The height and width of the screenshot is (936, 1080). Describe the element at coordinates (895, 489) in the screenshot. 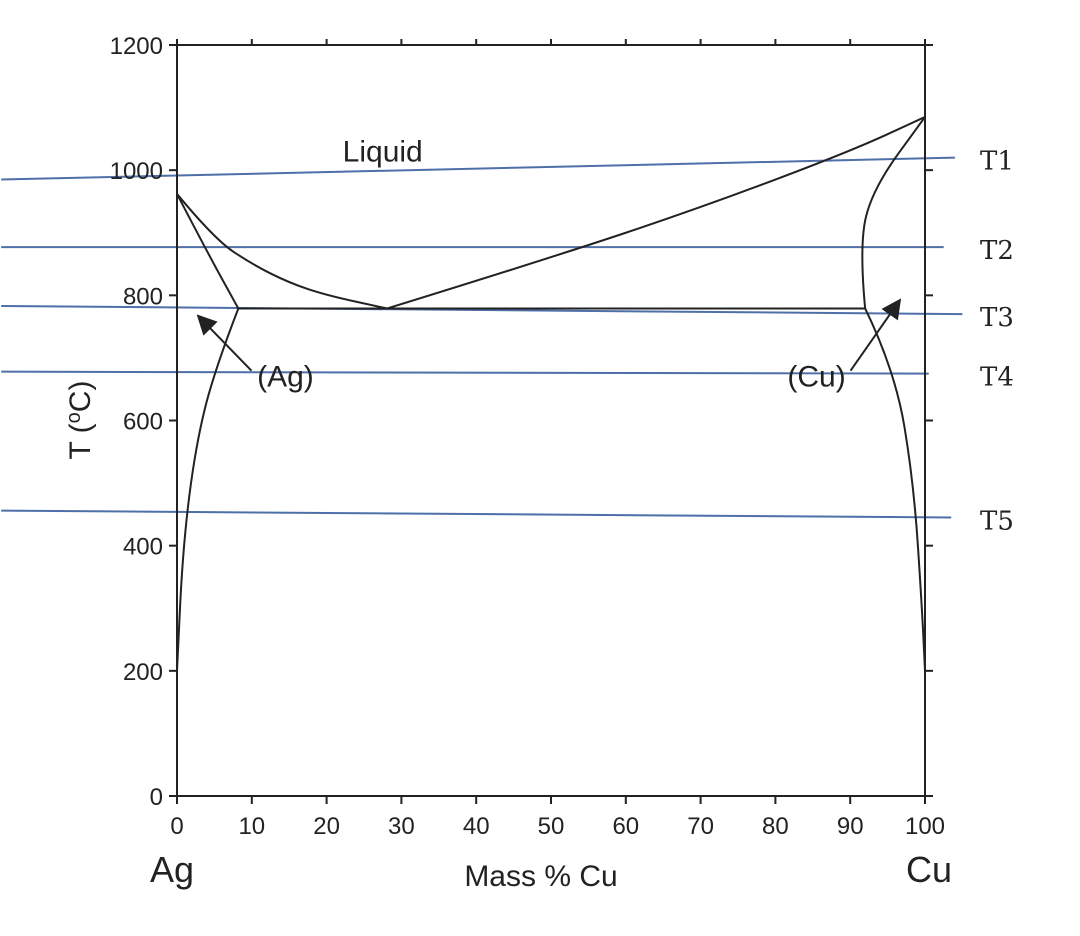

I see `boundary-solvus-cu` at that location.